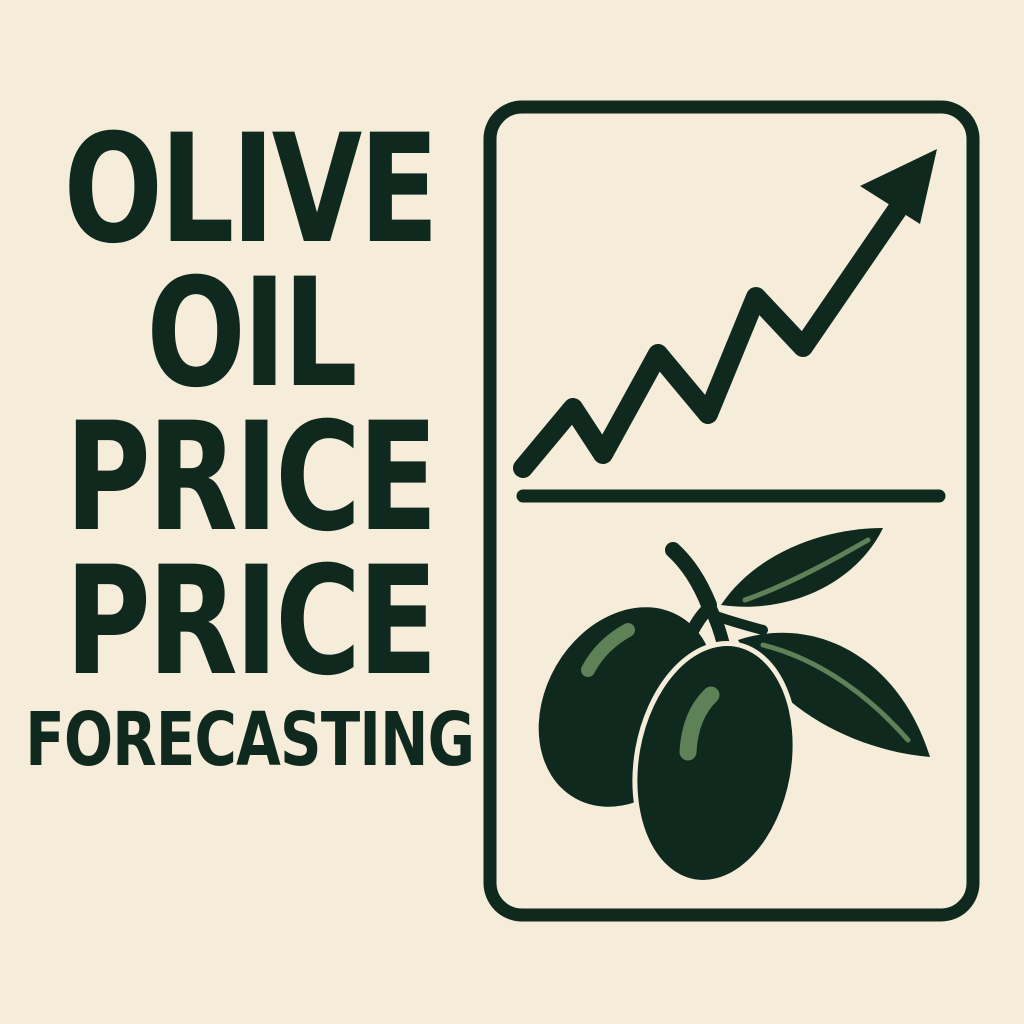 The width and height of the screenshot is (1024, 1024). I want to click on title-line-2: OIL, so click(251, 334).